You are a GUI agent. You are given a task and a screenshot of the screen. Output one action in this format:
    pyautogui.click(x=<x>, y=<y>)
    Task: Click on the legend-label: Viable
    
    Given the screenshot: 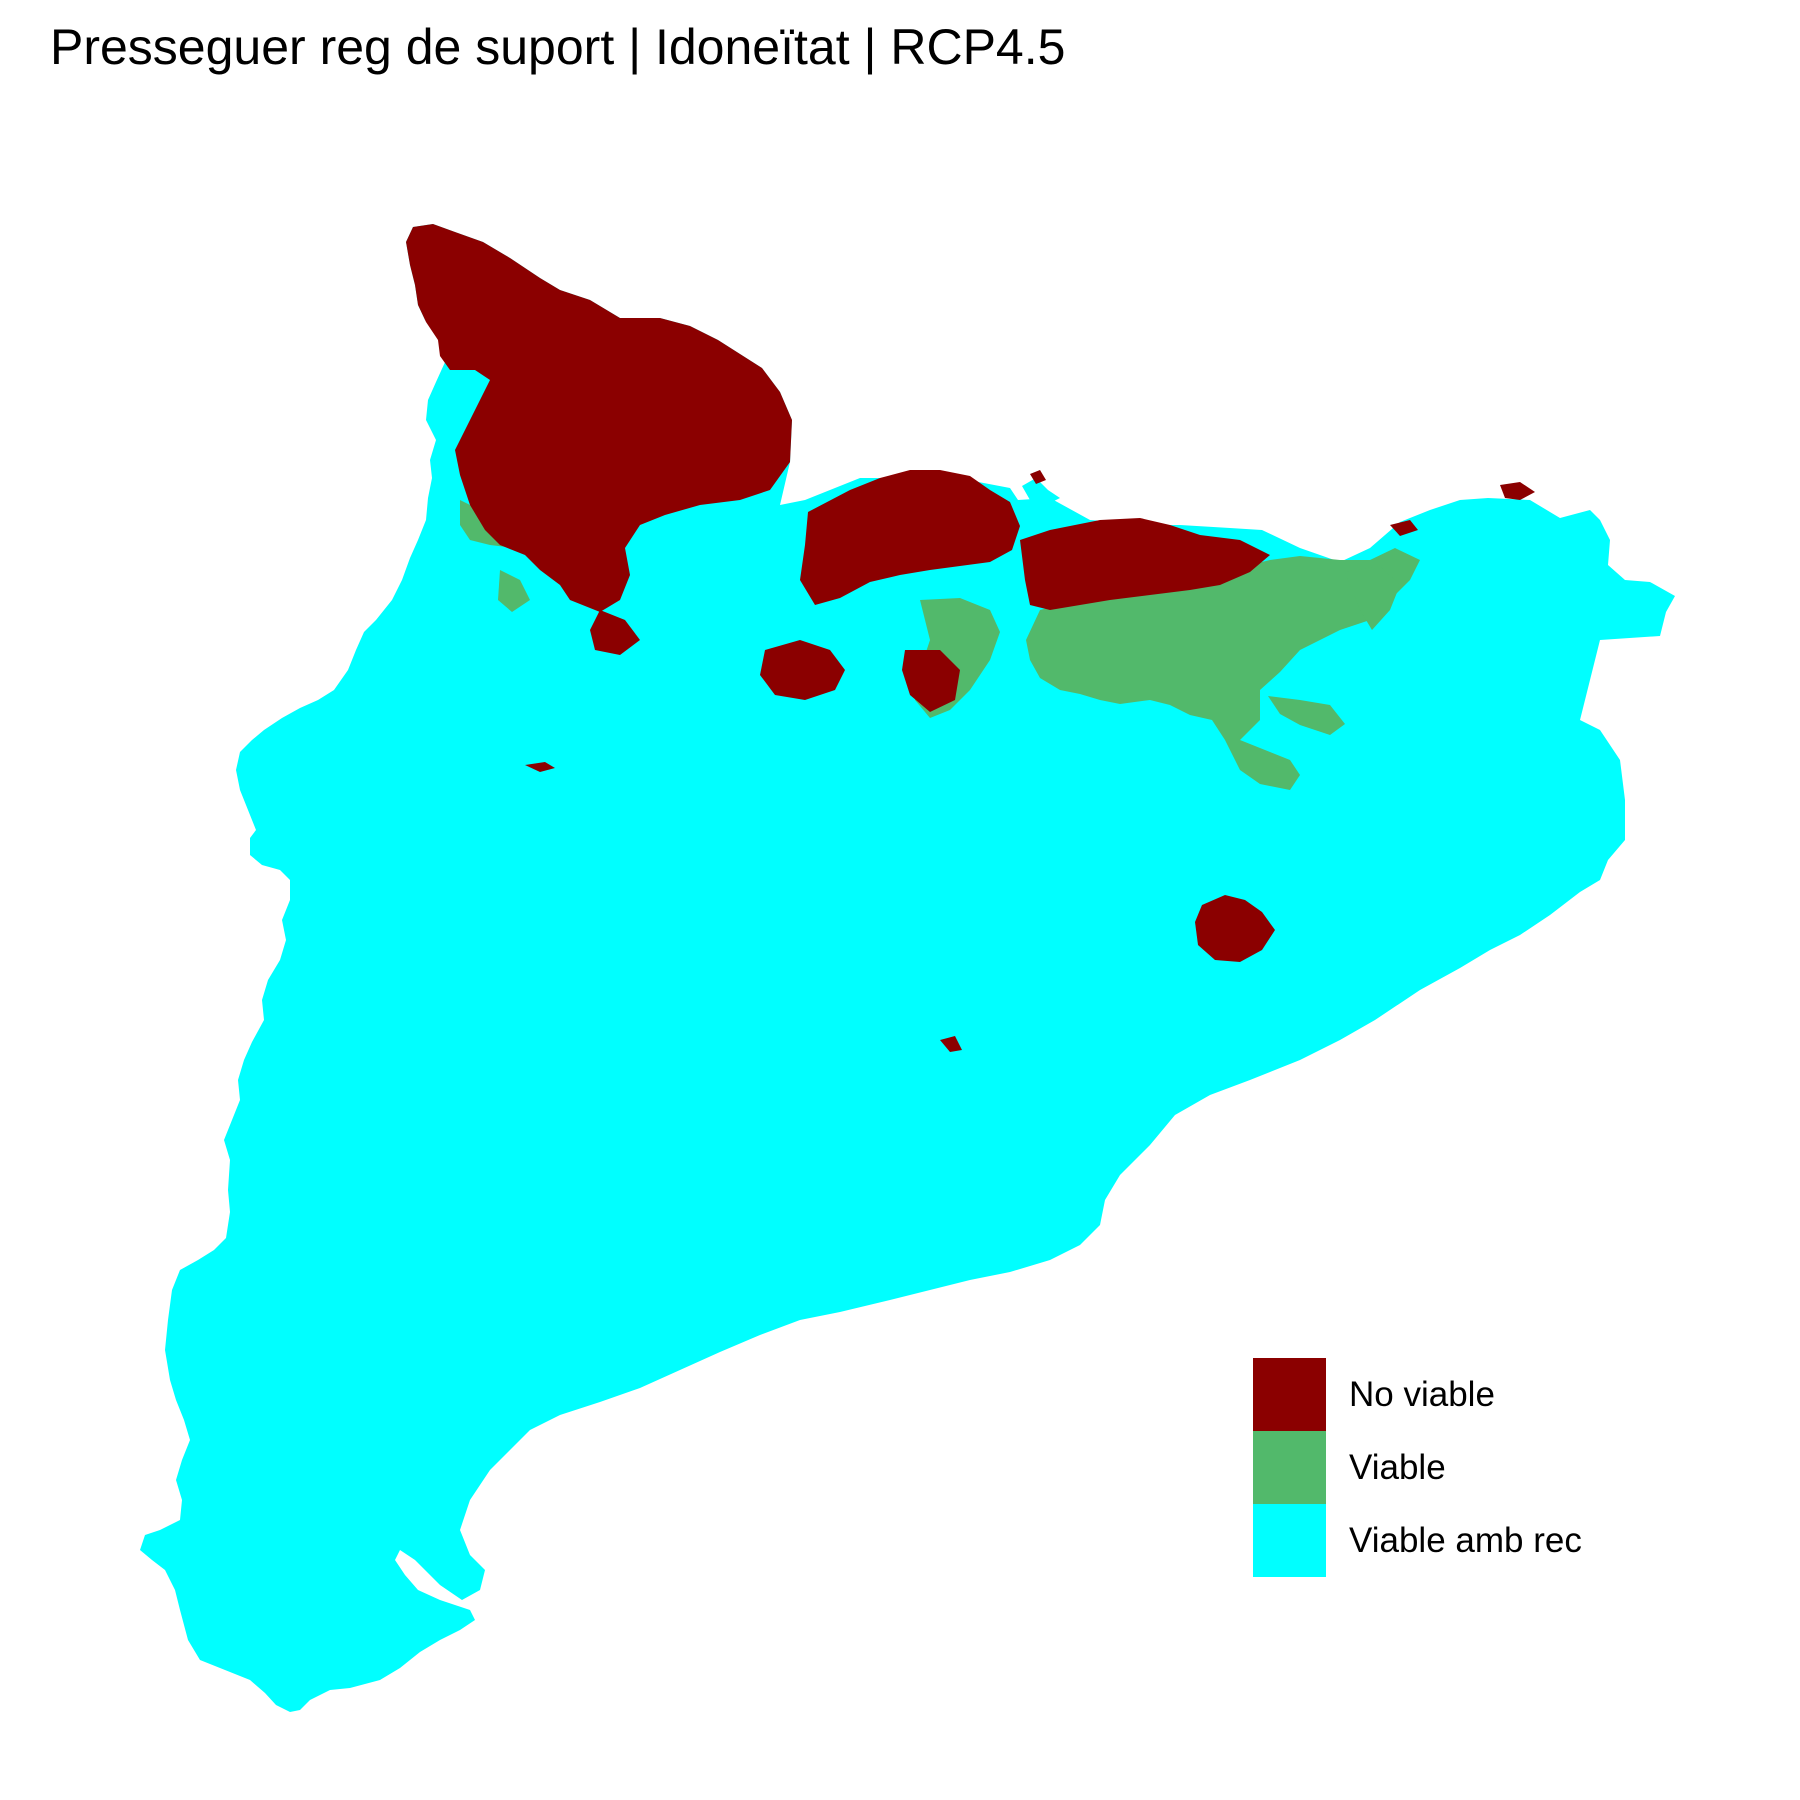 What is the action you would take?
    pyautogui.click(x=1397, y=1467)
    